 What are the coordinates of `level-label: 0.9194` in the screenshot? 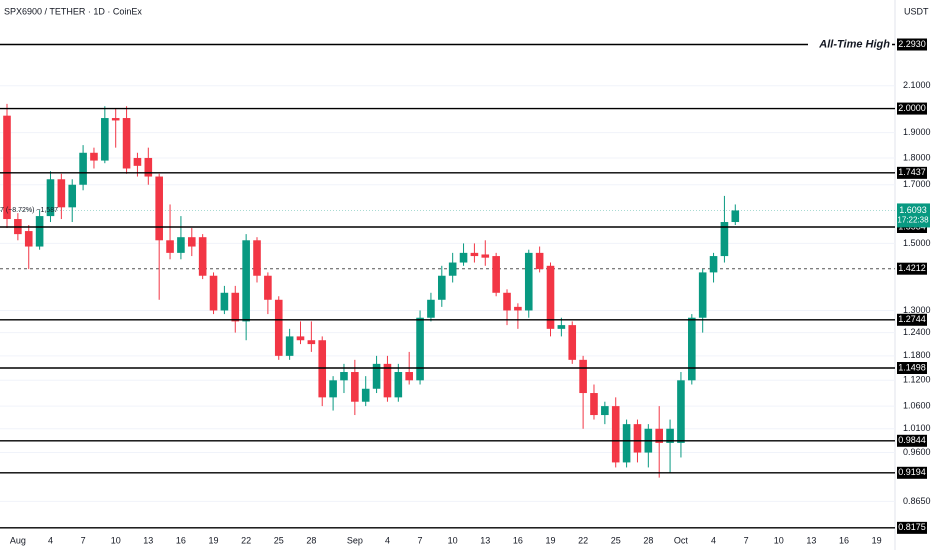 It's located at (912, 472).